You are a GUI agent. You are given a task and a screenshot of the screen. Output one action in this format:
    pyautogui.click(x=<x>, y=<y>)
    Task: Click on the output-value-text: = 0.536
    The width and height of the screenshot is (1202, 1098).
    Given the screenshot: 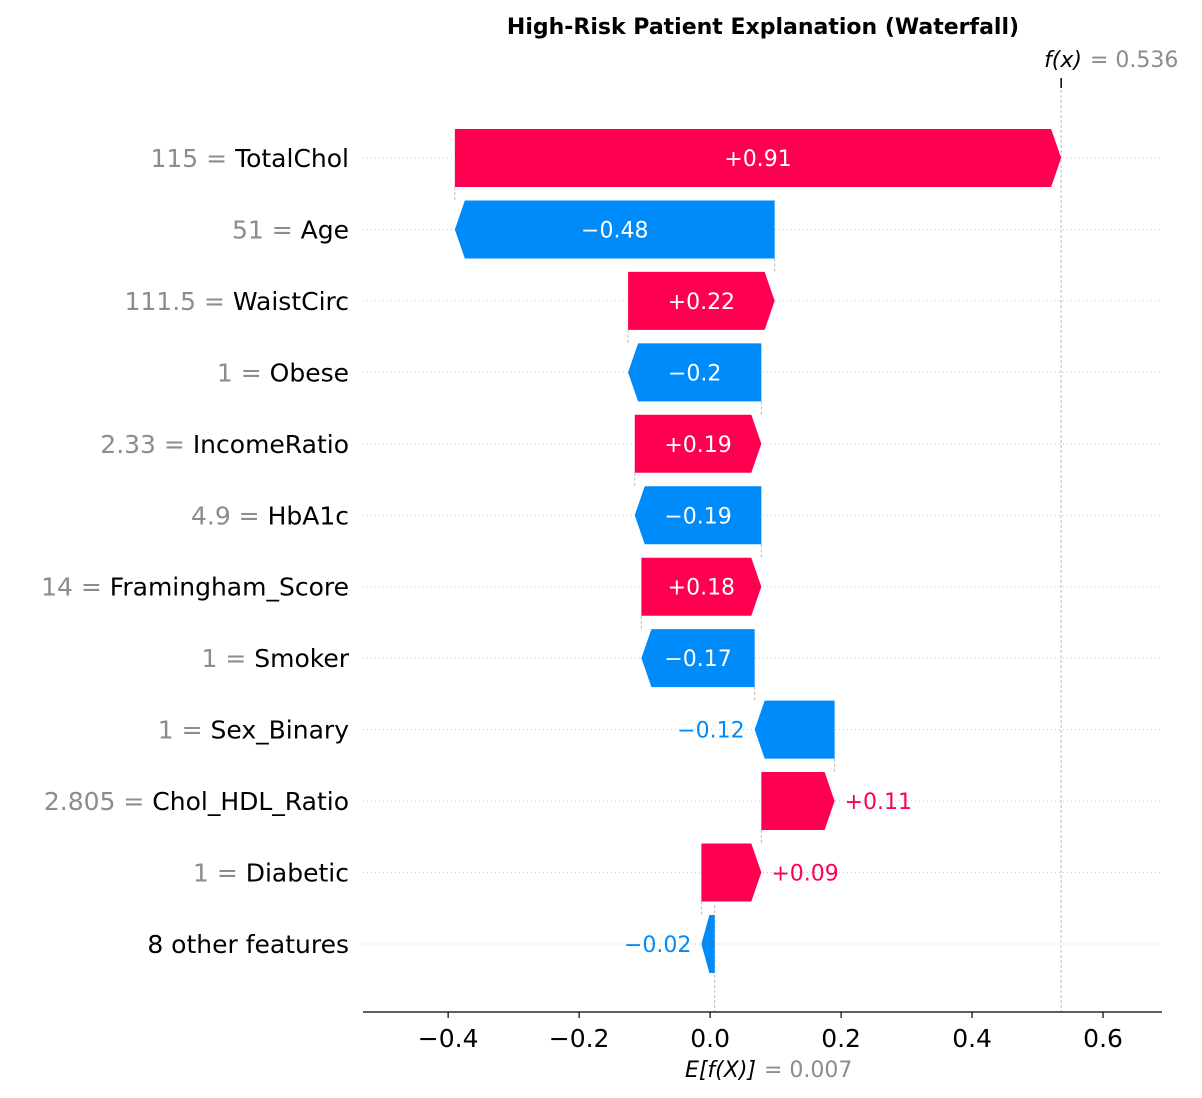 What is the action you would take?
    pyautogui.click(x=1134, y=60)
    